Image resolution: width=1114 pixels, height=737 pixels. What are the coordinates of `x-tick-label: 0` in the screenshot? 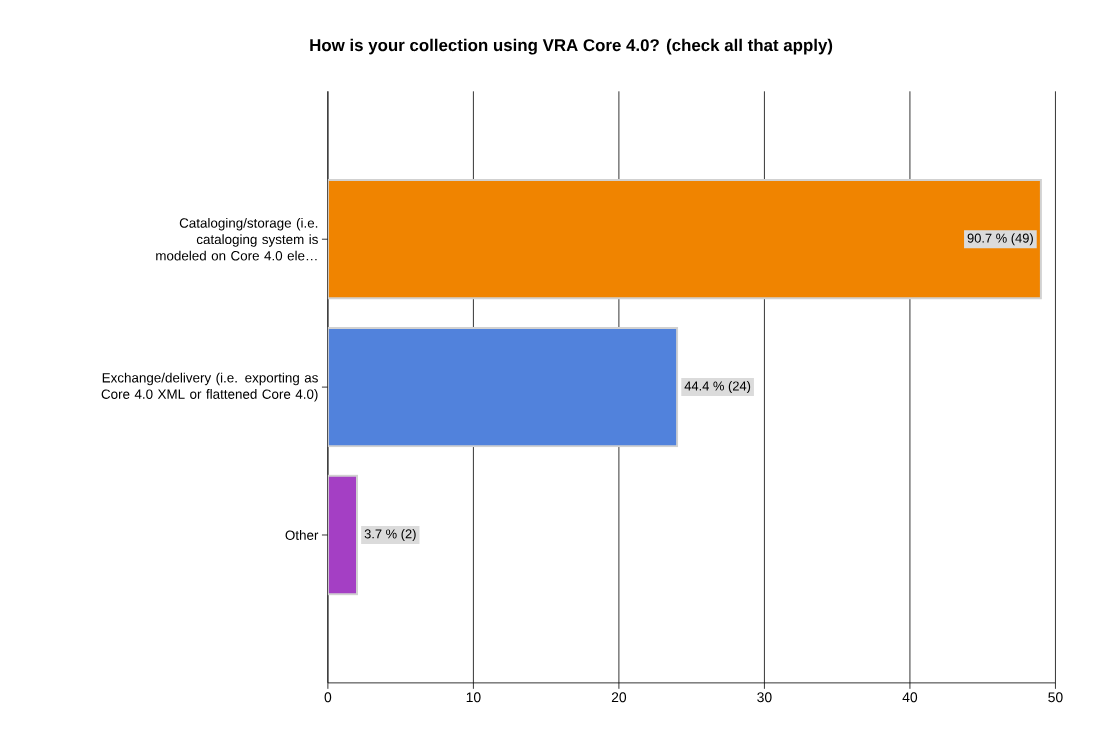 It's located at (328, 697).